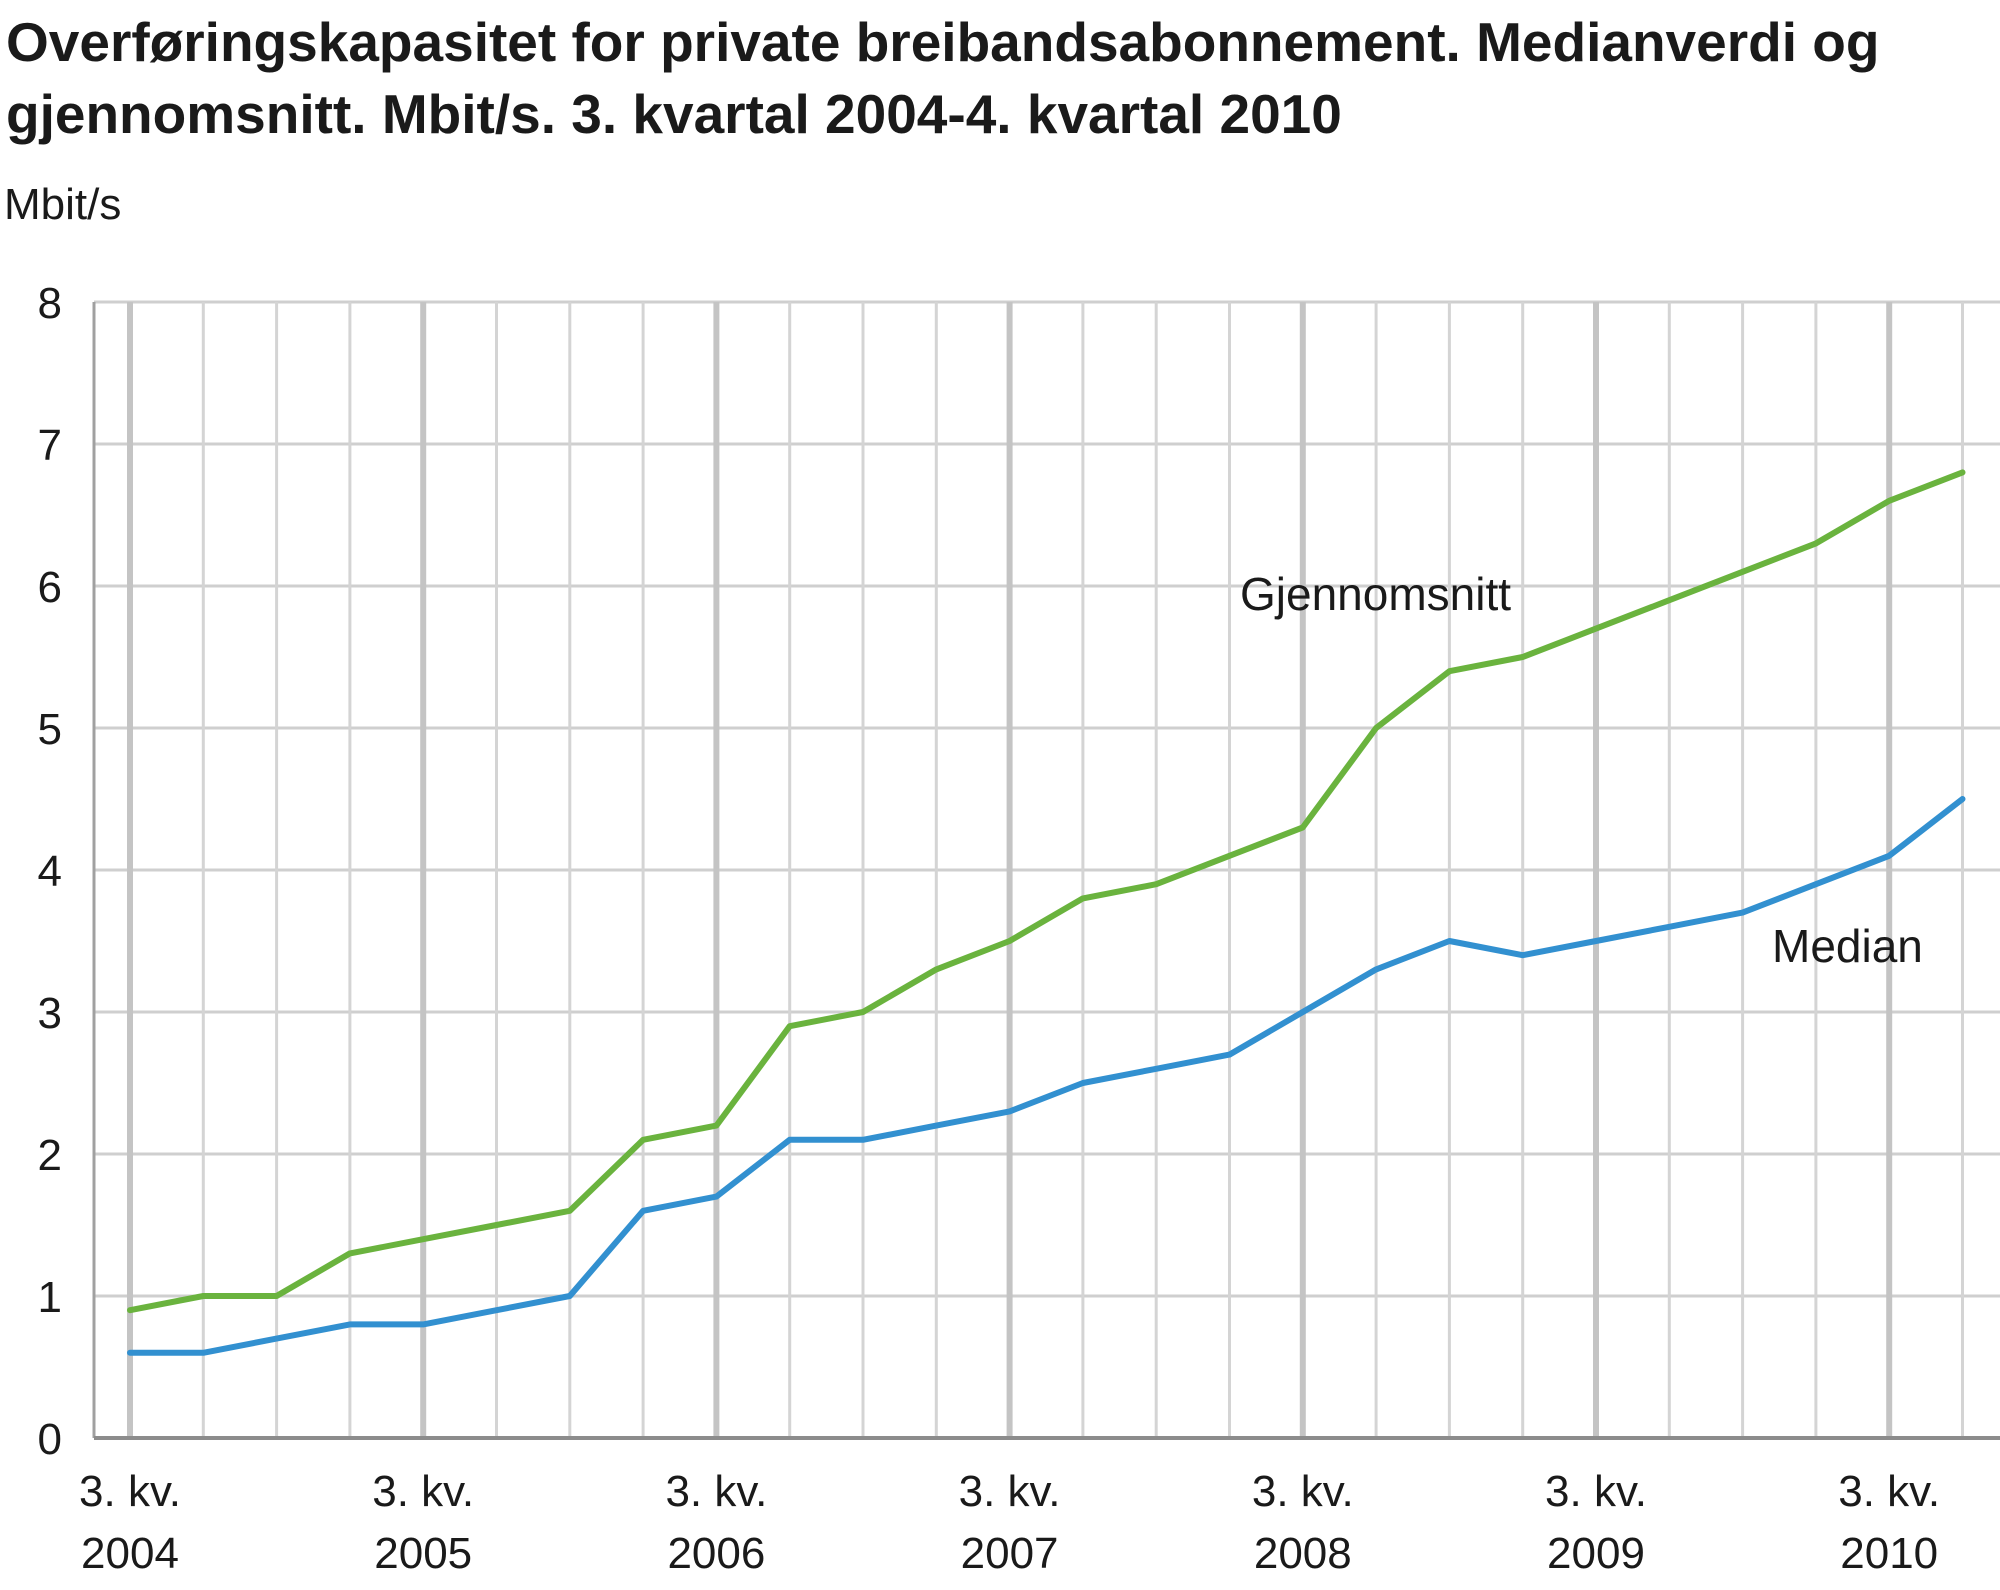 The height and width of the screenshot is (1590, 2000). Describe the element at coordinates (50, 445) in the screenshot. I see `y-tick-label: 7` at that location.